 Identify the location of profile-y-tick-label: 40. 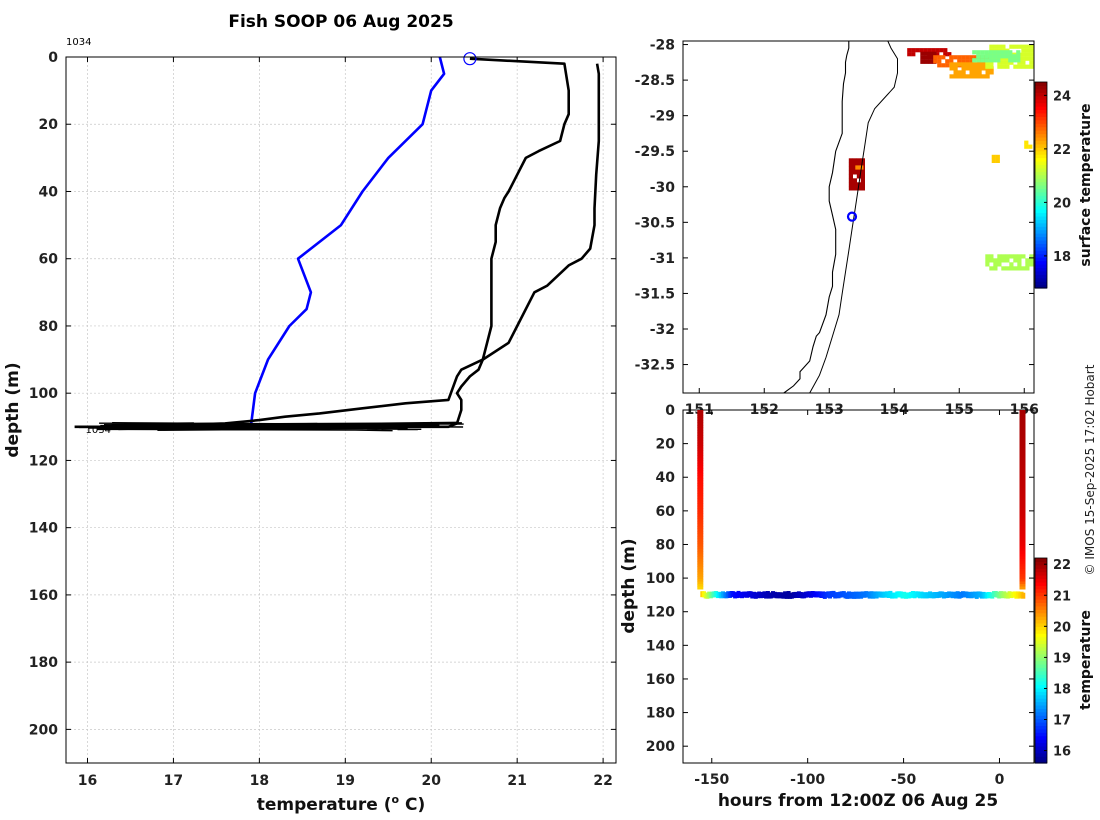
(49, 192).